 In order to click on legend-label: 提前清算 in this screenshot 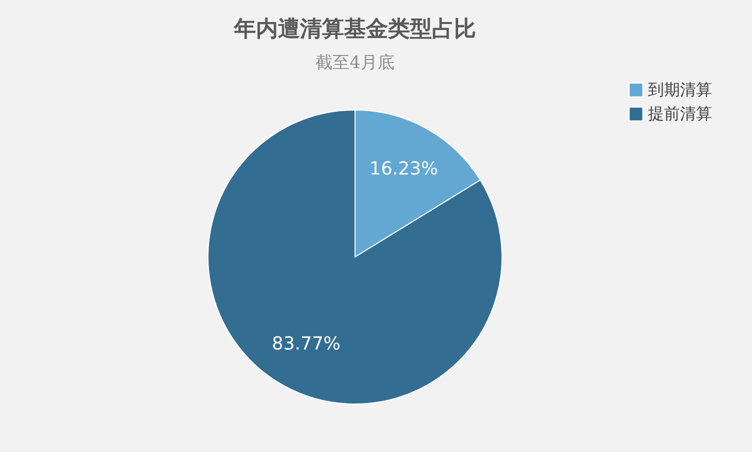, I will do `click(680, 113)`.